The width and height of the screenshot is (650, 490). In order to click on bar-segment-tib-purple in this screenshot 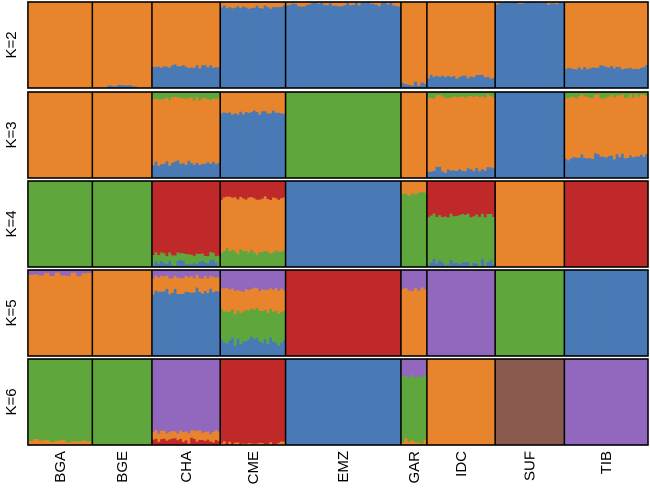, I will do `click(633, 402)`.